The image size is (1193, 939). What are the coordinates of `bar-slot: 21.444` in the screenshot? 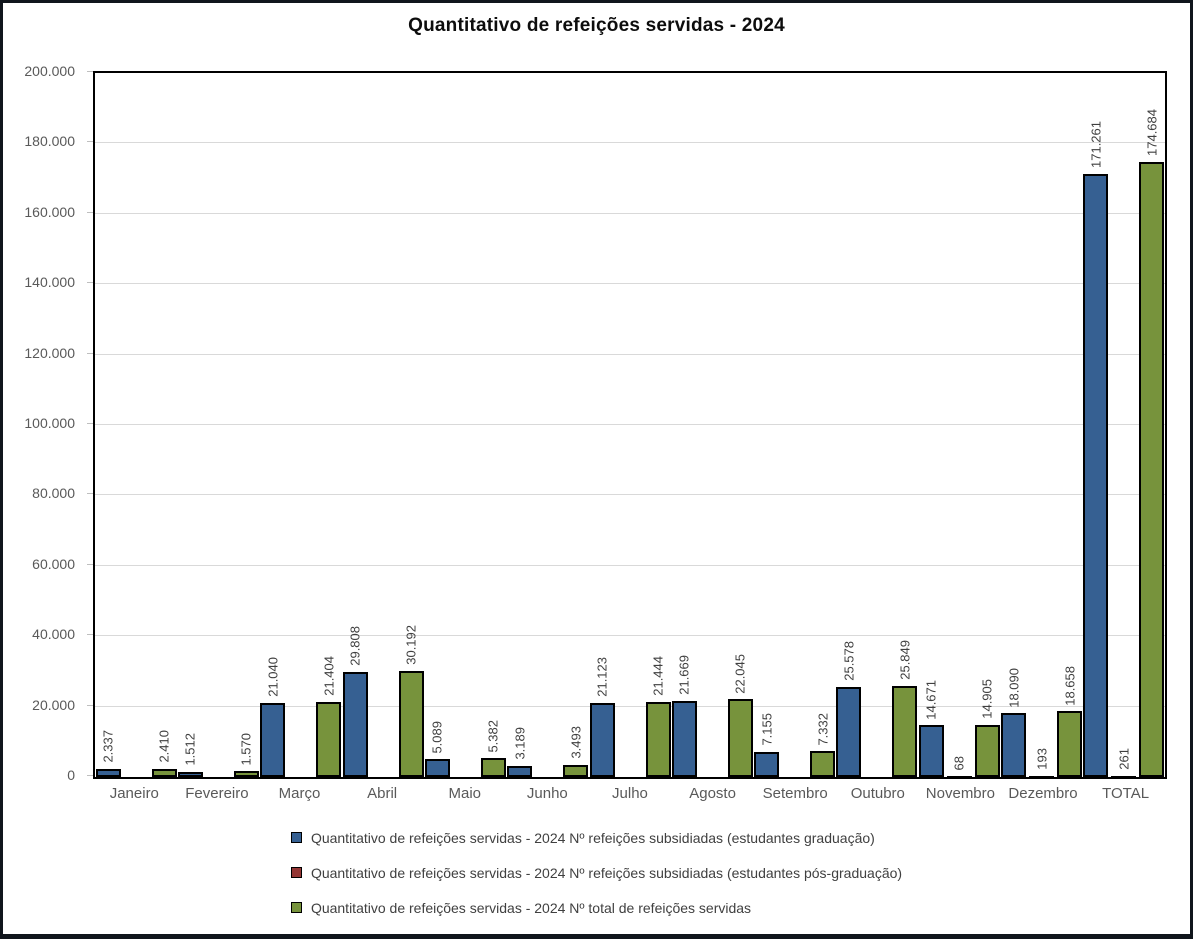 It's located at (658, 425).